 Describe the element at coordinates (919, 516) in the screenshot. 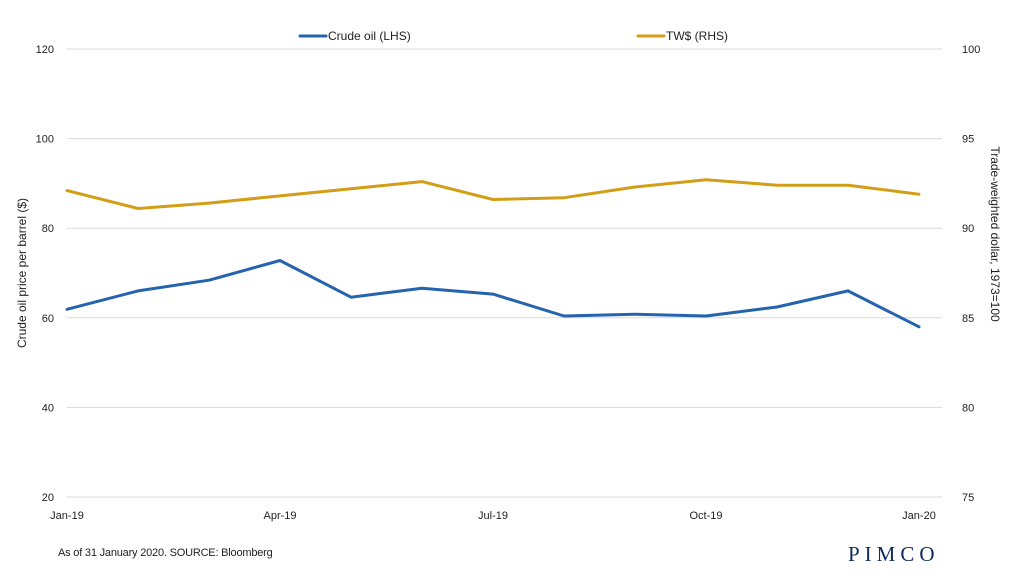

I see `x-tick-label: Jan-20` at that location.